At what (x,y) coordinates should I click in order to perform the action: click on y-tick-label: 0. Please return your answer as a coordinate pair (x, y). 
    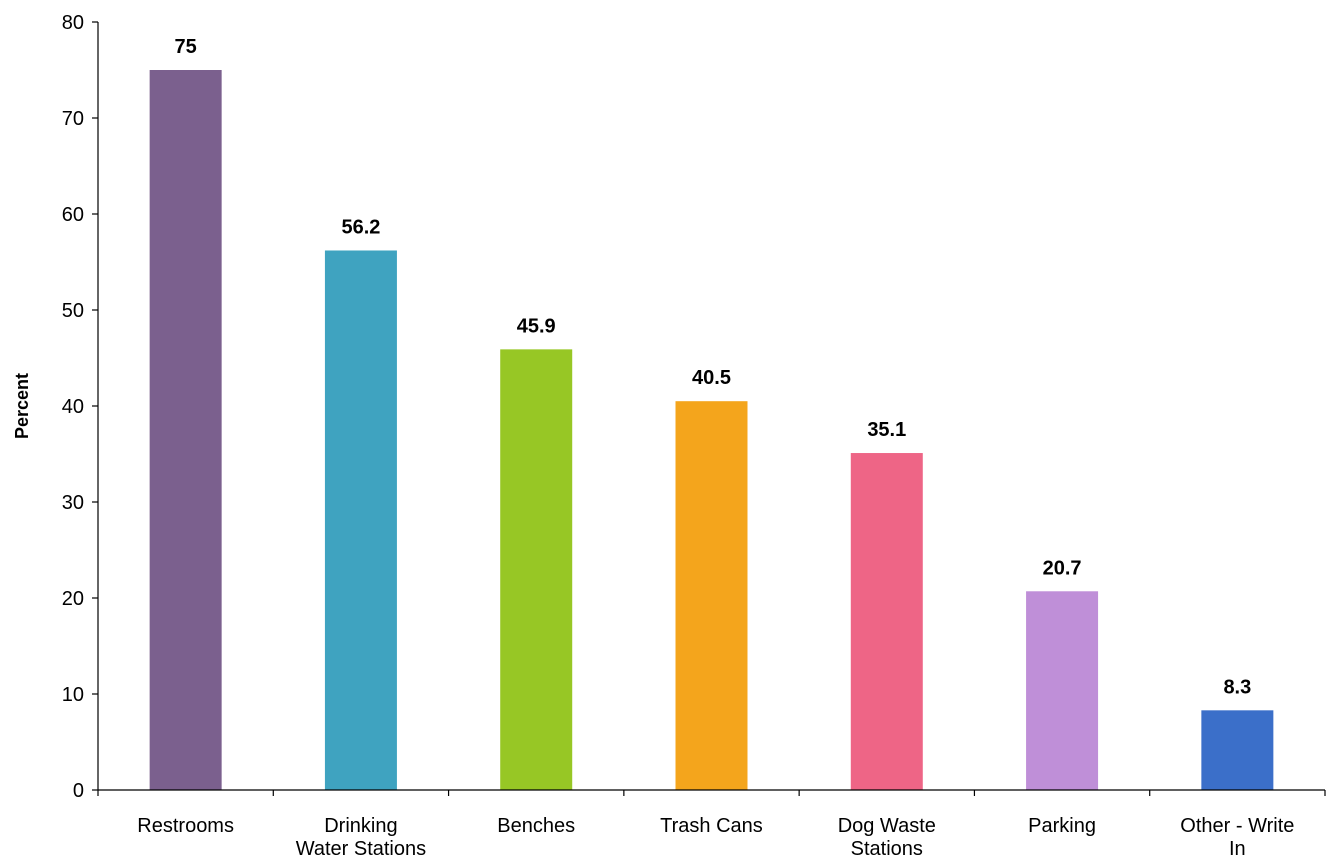
    Looking at the image, I should click on (78, 791).